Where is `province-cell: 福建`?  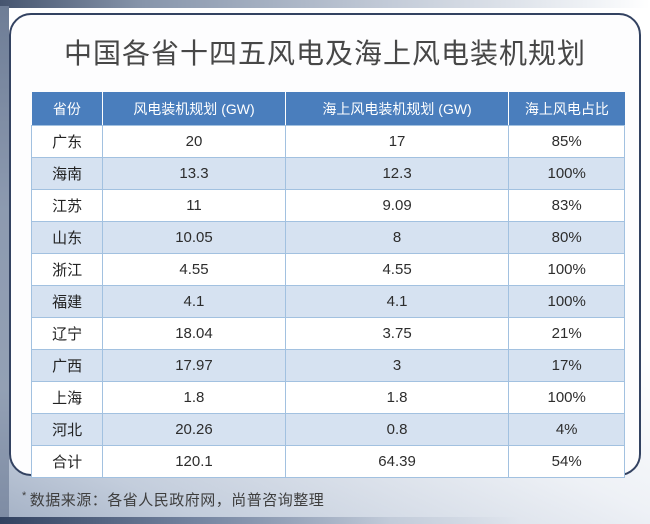
province-cell: 福建 is located at coordinates (67, 301).